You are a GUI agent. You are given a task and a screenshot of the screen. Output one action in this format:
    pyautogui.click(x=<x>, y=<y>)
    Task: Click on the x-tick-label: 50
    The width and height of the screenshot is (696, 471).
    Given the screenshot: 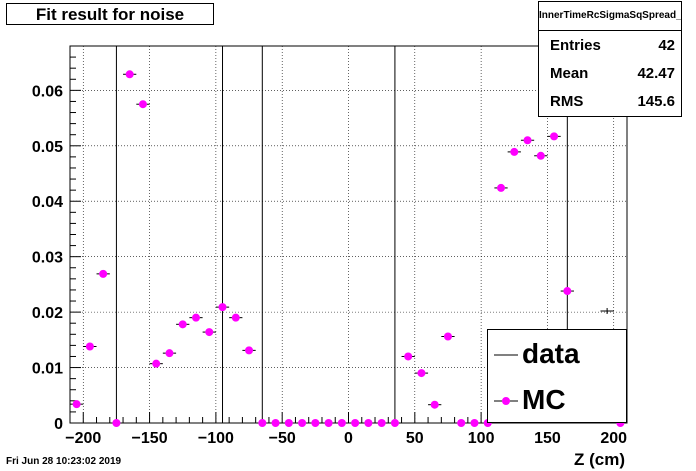 What is the action you would take?
    pyautogui.click(x=415, y=438)
    